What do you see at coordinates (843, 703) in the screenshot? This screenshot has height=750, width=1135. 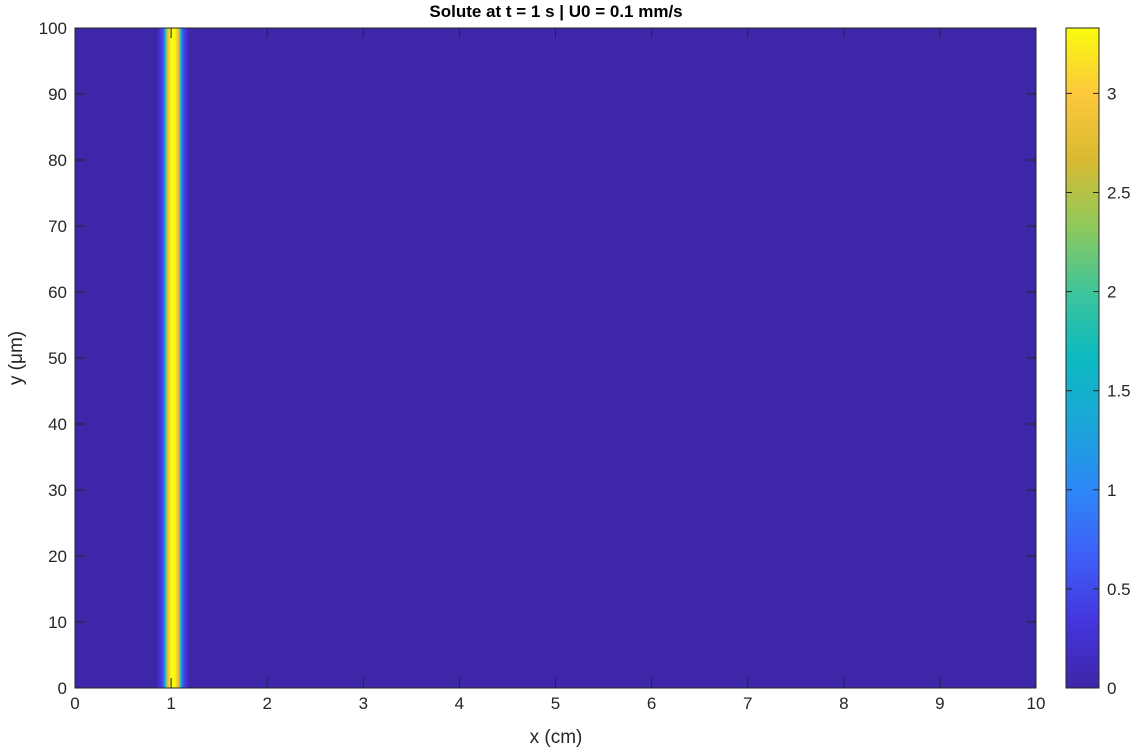 I see `x-tick-label: 8` at bounding box center [843, 703].